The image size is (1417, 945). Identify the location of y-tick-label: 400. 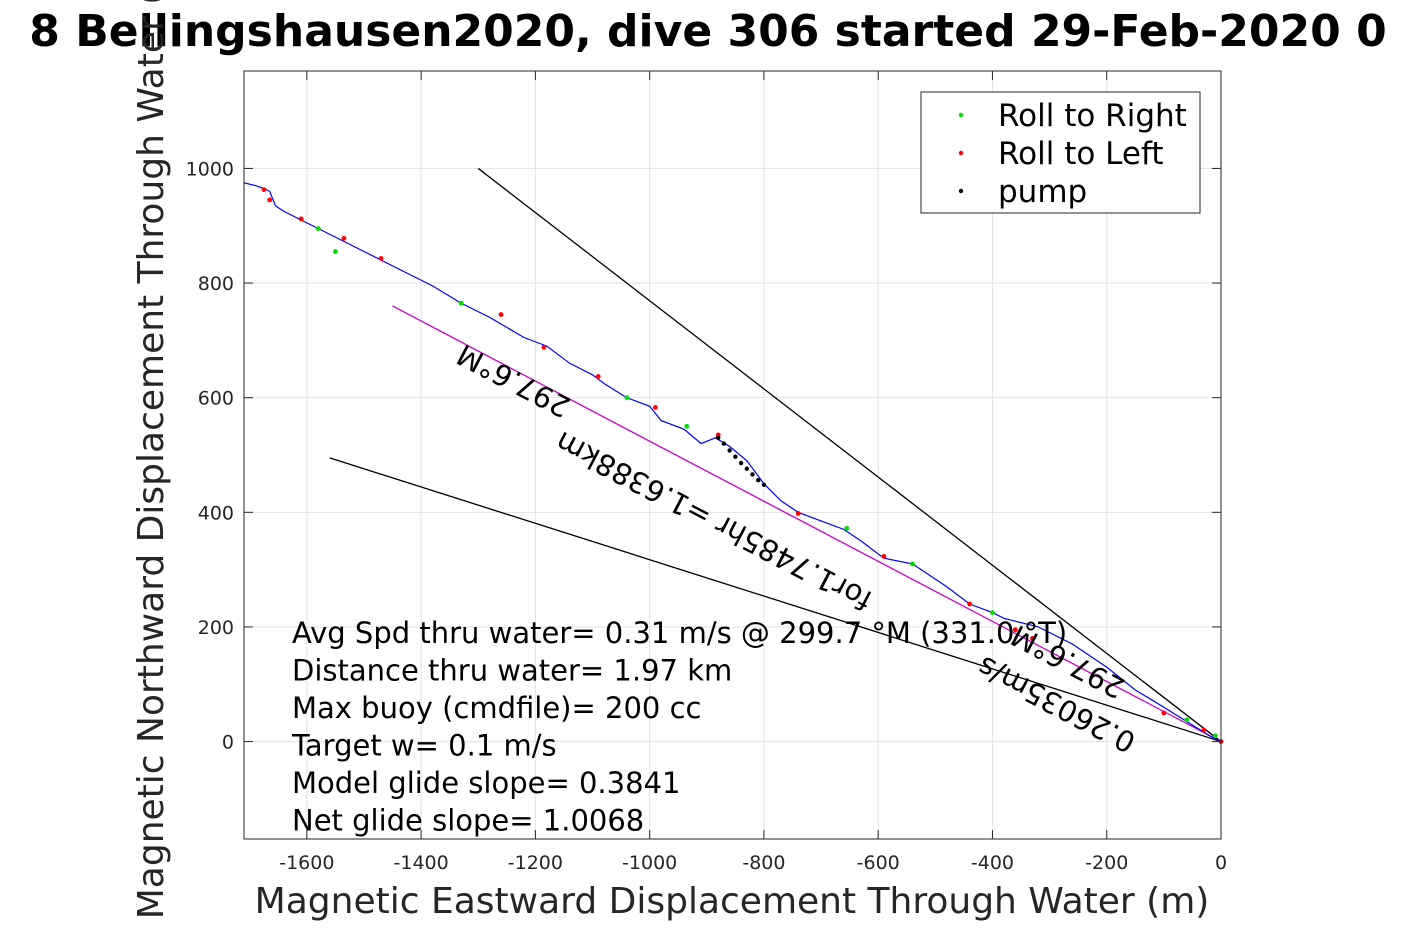
(216, 513).